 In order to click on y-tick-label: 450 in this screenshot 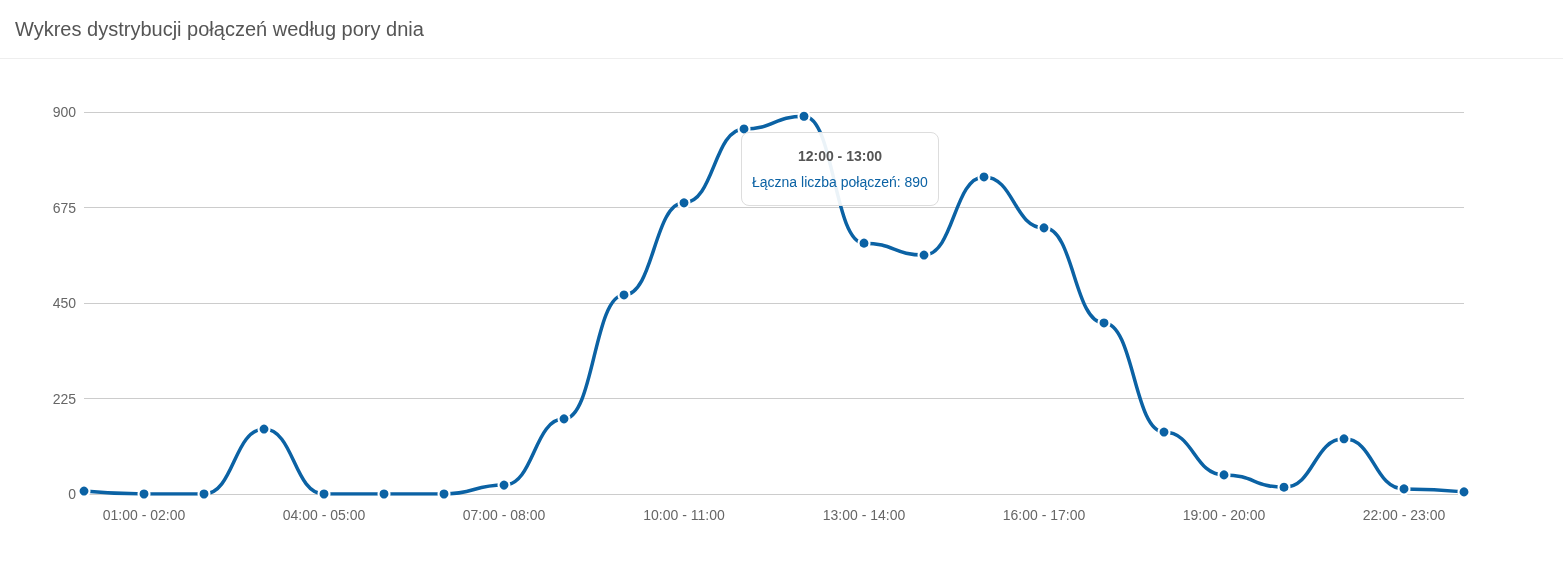, I will do `click(64, 303)`.